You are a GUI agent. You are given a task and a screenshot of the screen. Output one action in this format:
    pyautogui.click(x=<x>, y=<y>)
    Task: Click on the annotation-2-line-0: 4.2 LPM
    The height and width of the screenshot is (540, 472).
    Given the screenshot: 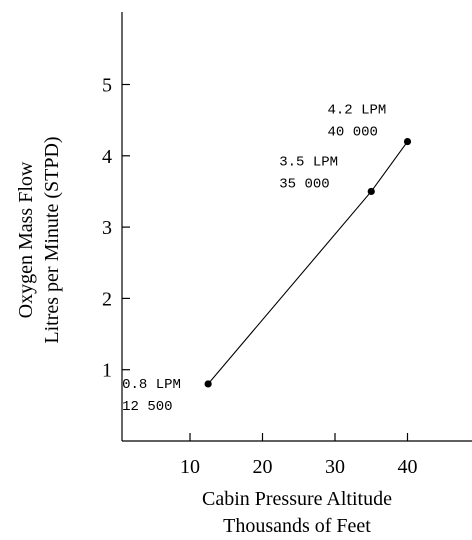 What is the action you would take?
    pyautogui.click(x=357, y=111)
    